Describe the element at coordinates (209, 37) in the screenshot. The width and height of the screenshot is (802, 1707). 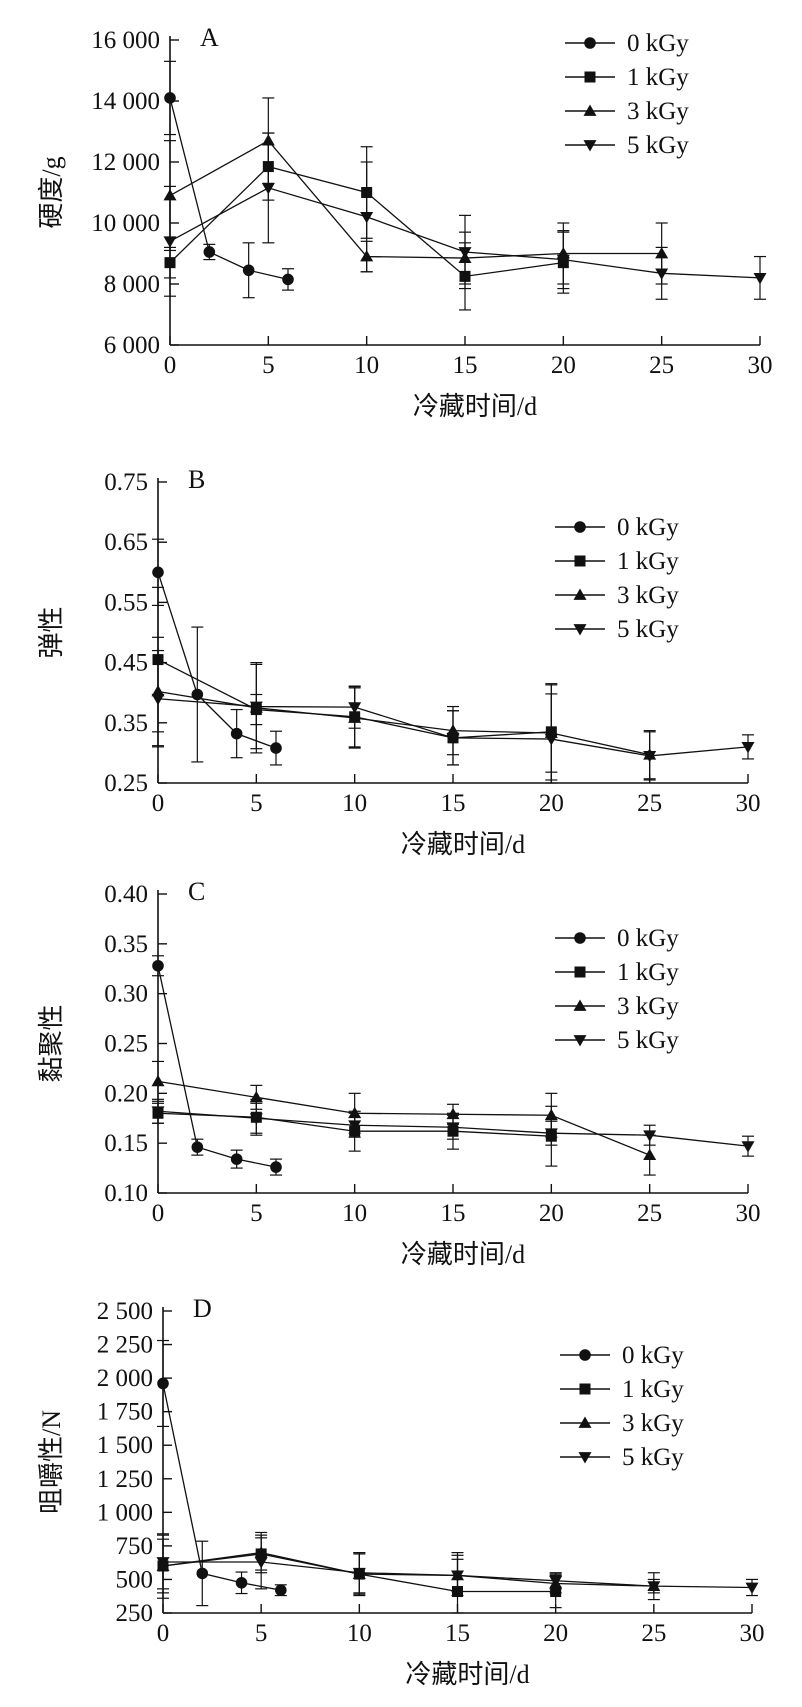
I see `panel-letter: A` at that location.